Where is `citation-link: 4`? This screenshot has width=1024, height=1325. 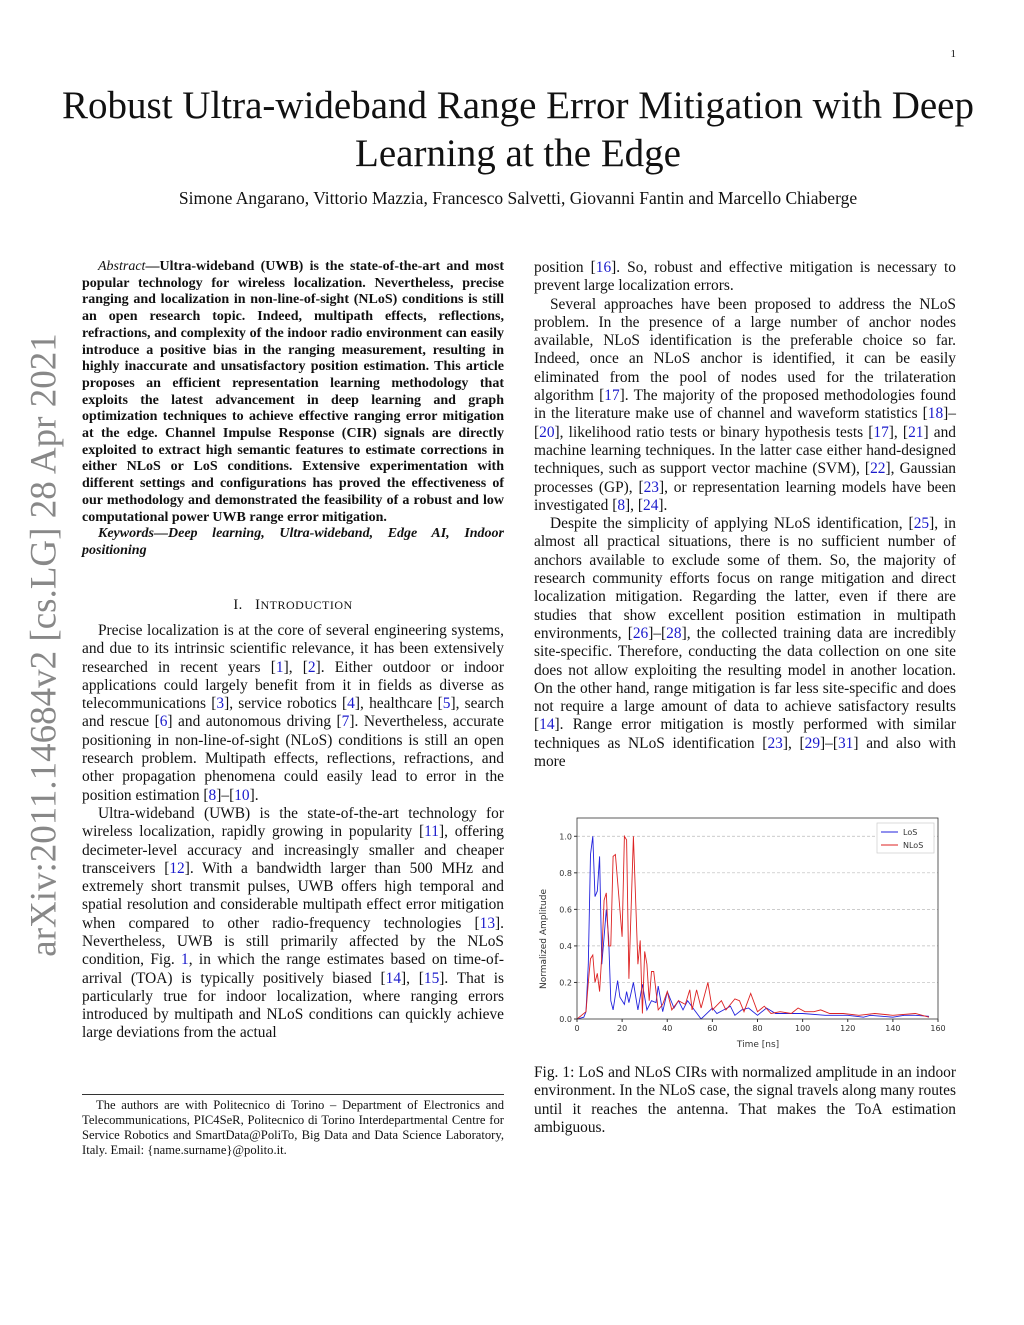
citation-link: 4 is located at coordinates (351, 704).